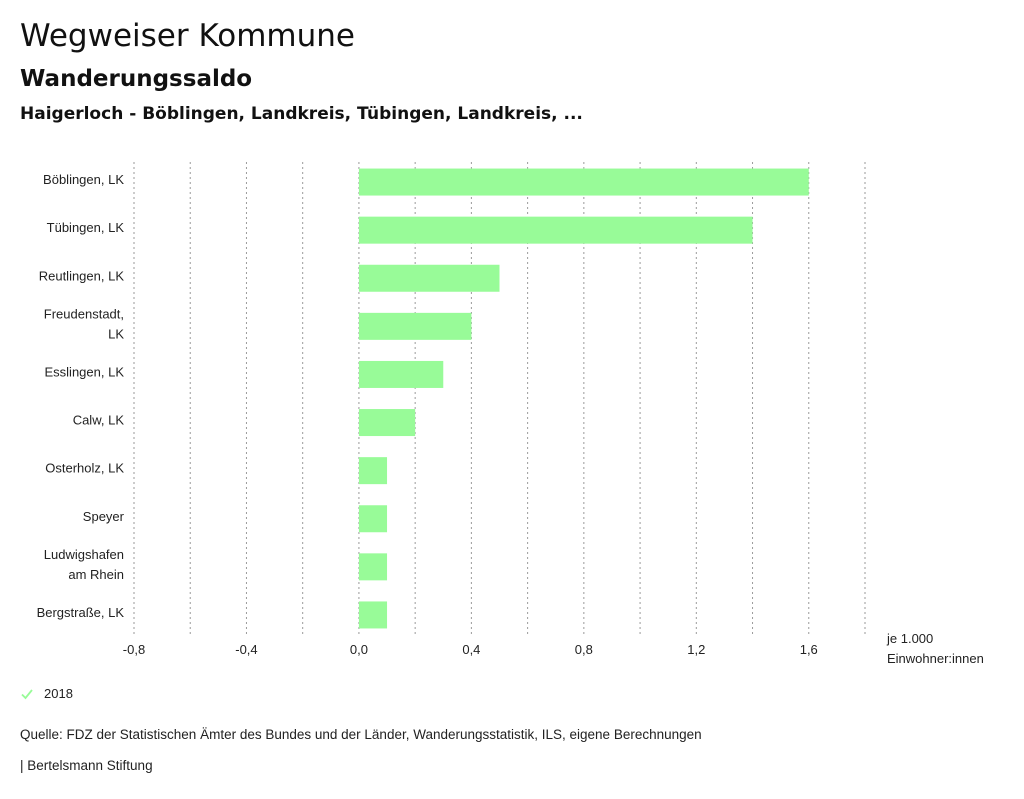 The image size is (1024, 799). Describe the element at coordinates (935, 658) in the screenshot. I see `unit-line-2: Einwohner:innen` at that location.